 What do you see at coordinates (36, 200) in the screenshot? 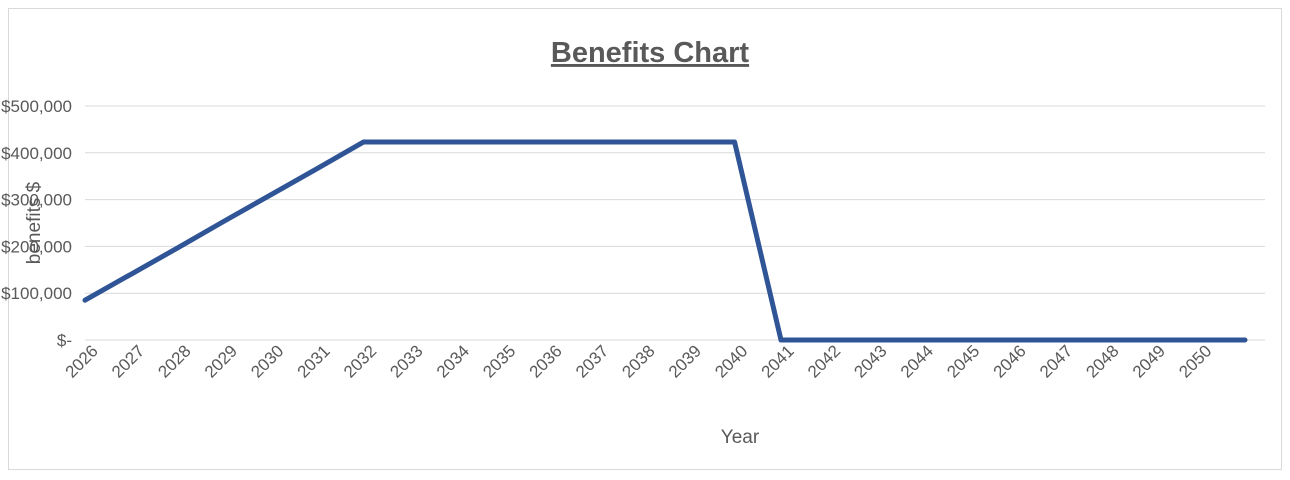
I see `y-tick-label: $300,000` at bounding box center [36, 200].